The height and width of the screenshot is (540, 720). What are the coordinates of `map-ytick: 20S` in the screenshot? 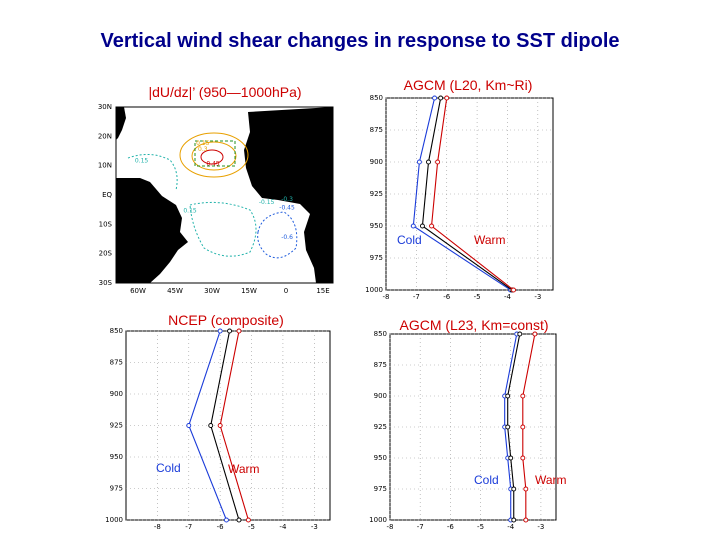 It's located at (106, 254).